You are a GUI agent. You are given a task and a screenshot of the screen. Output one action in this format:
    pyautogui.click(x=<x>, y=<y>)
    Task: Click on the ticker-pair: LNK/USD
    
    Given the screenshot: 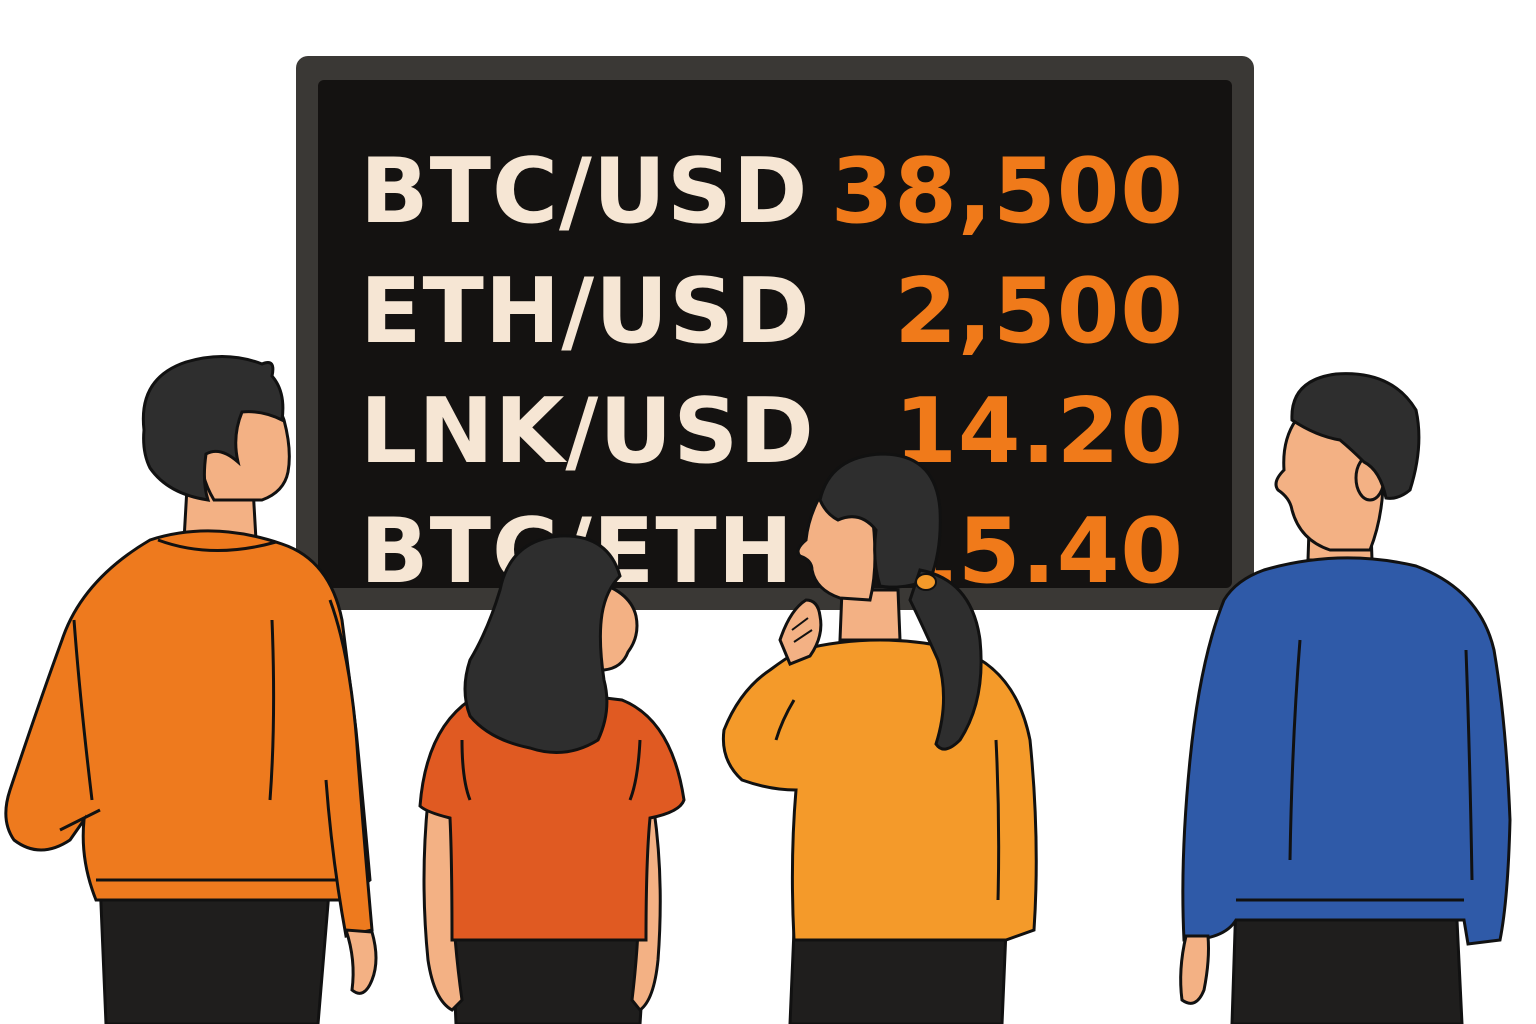 What is the action you would take?
    pyautogui.click(x=587, y=431)
    